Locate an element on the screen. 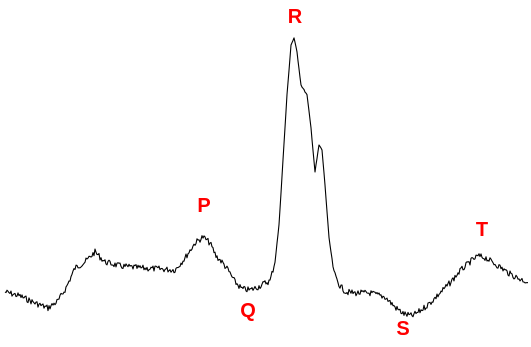 The width and height of the screenshot is (531, 347). q-wave-label: Q is located at coordinates (248, 311).